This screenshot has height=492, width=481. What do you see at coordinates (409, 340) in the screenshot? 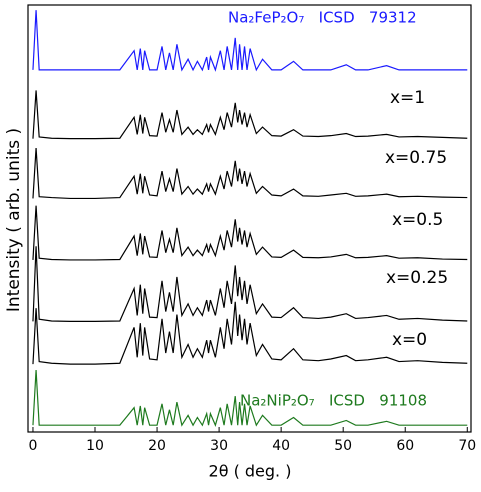
I see `series-label: x=0` at bounding box center [409, 340].